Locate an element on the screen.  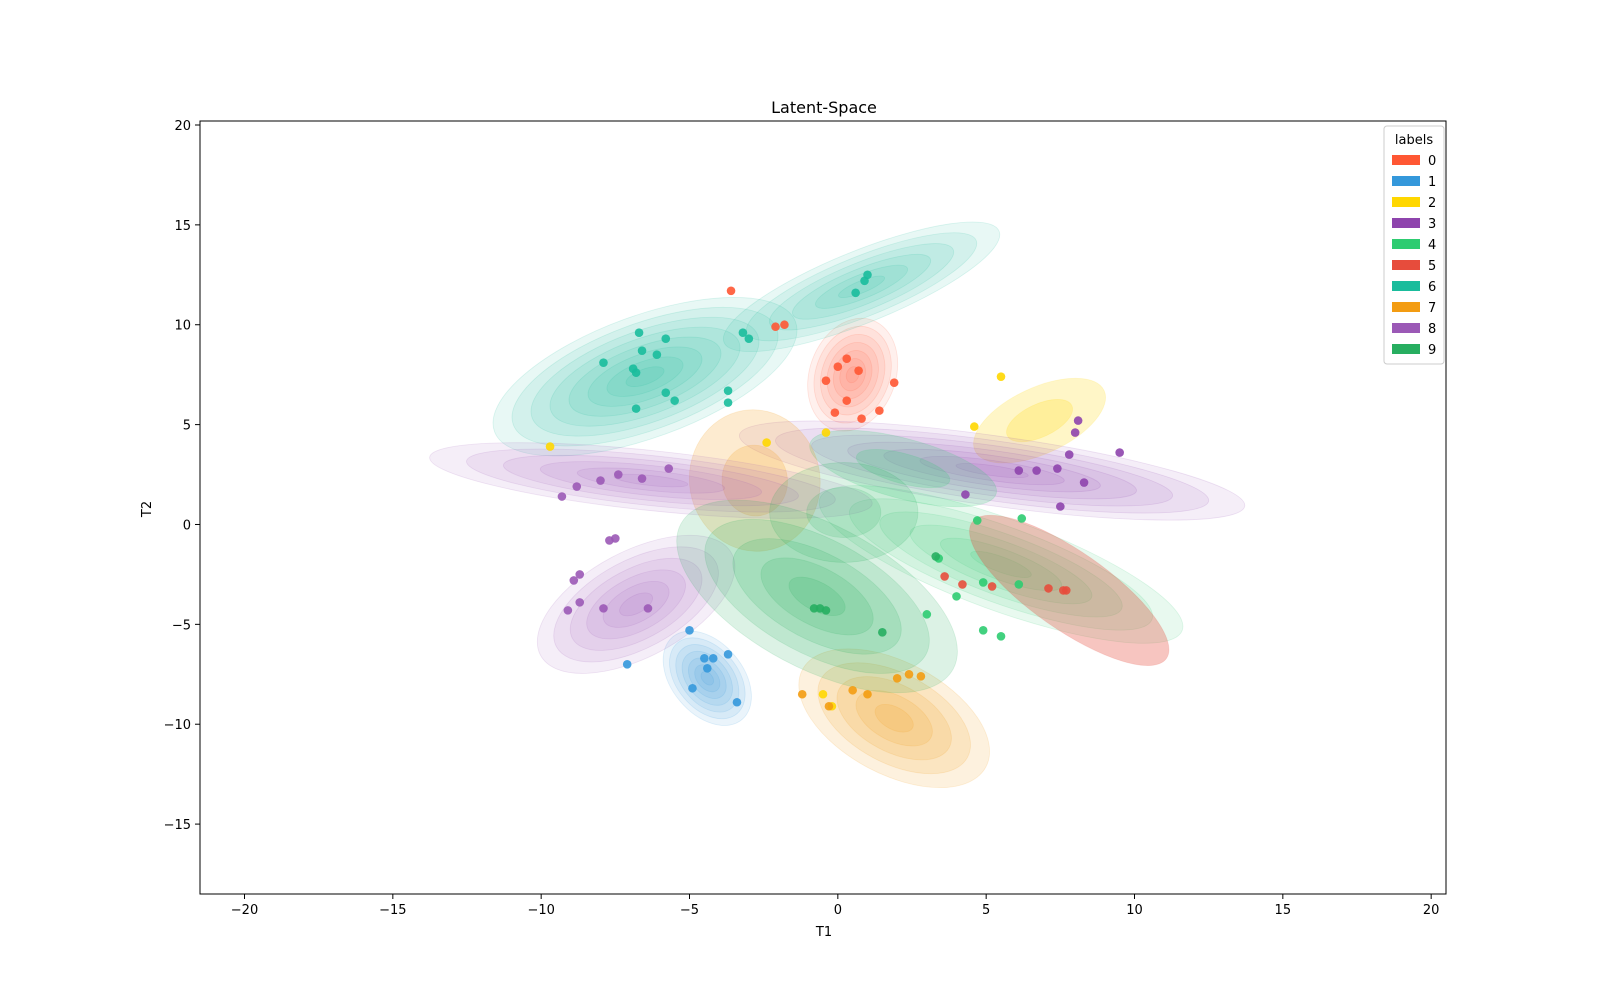
y-tick-label: 5 is located at coordinates (187, 426).